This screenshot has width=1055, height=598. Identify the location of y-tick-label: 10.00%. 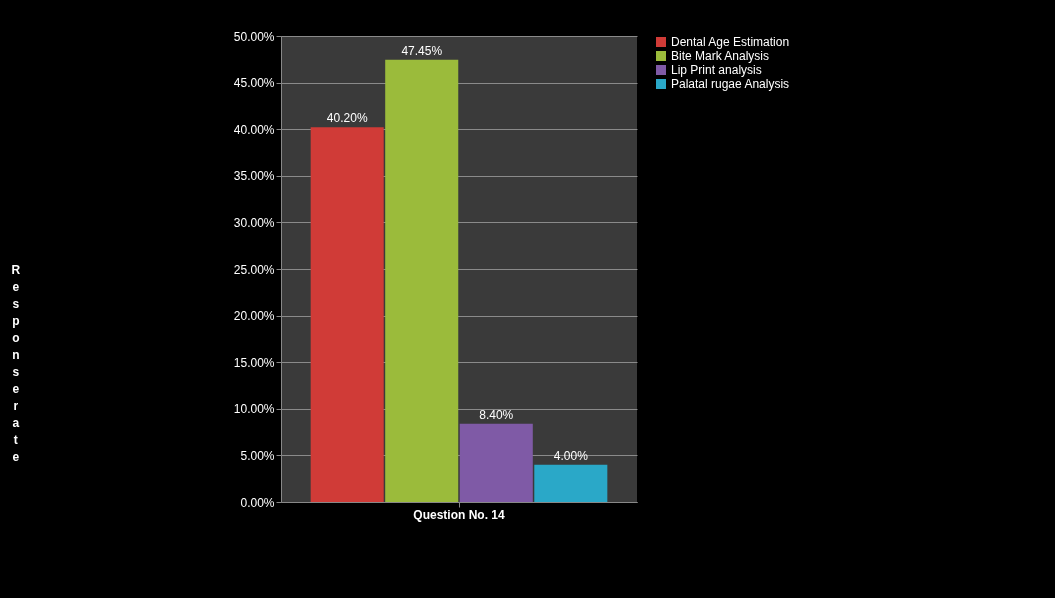
(254, 409).